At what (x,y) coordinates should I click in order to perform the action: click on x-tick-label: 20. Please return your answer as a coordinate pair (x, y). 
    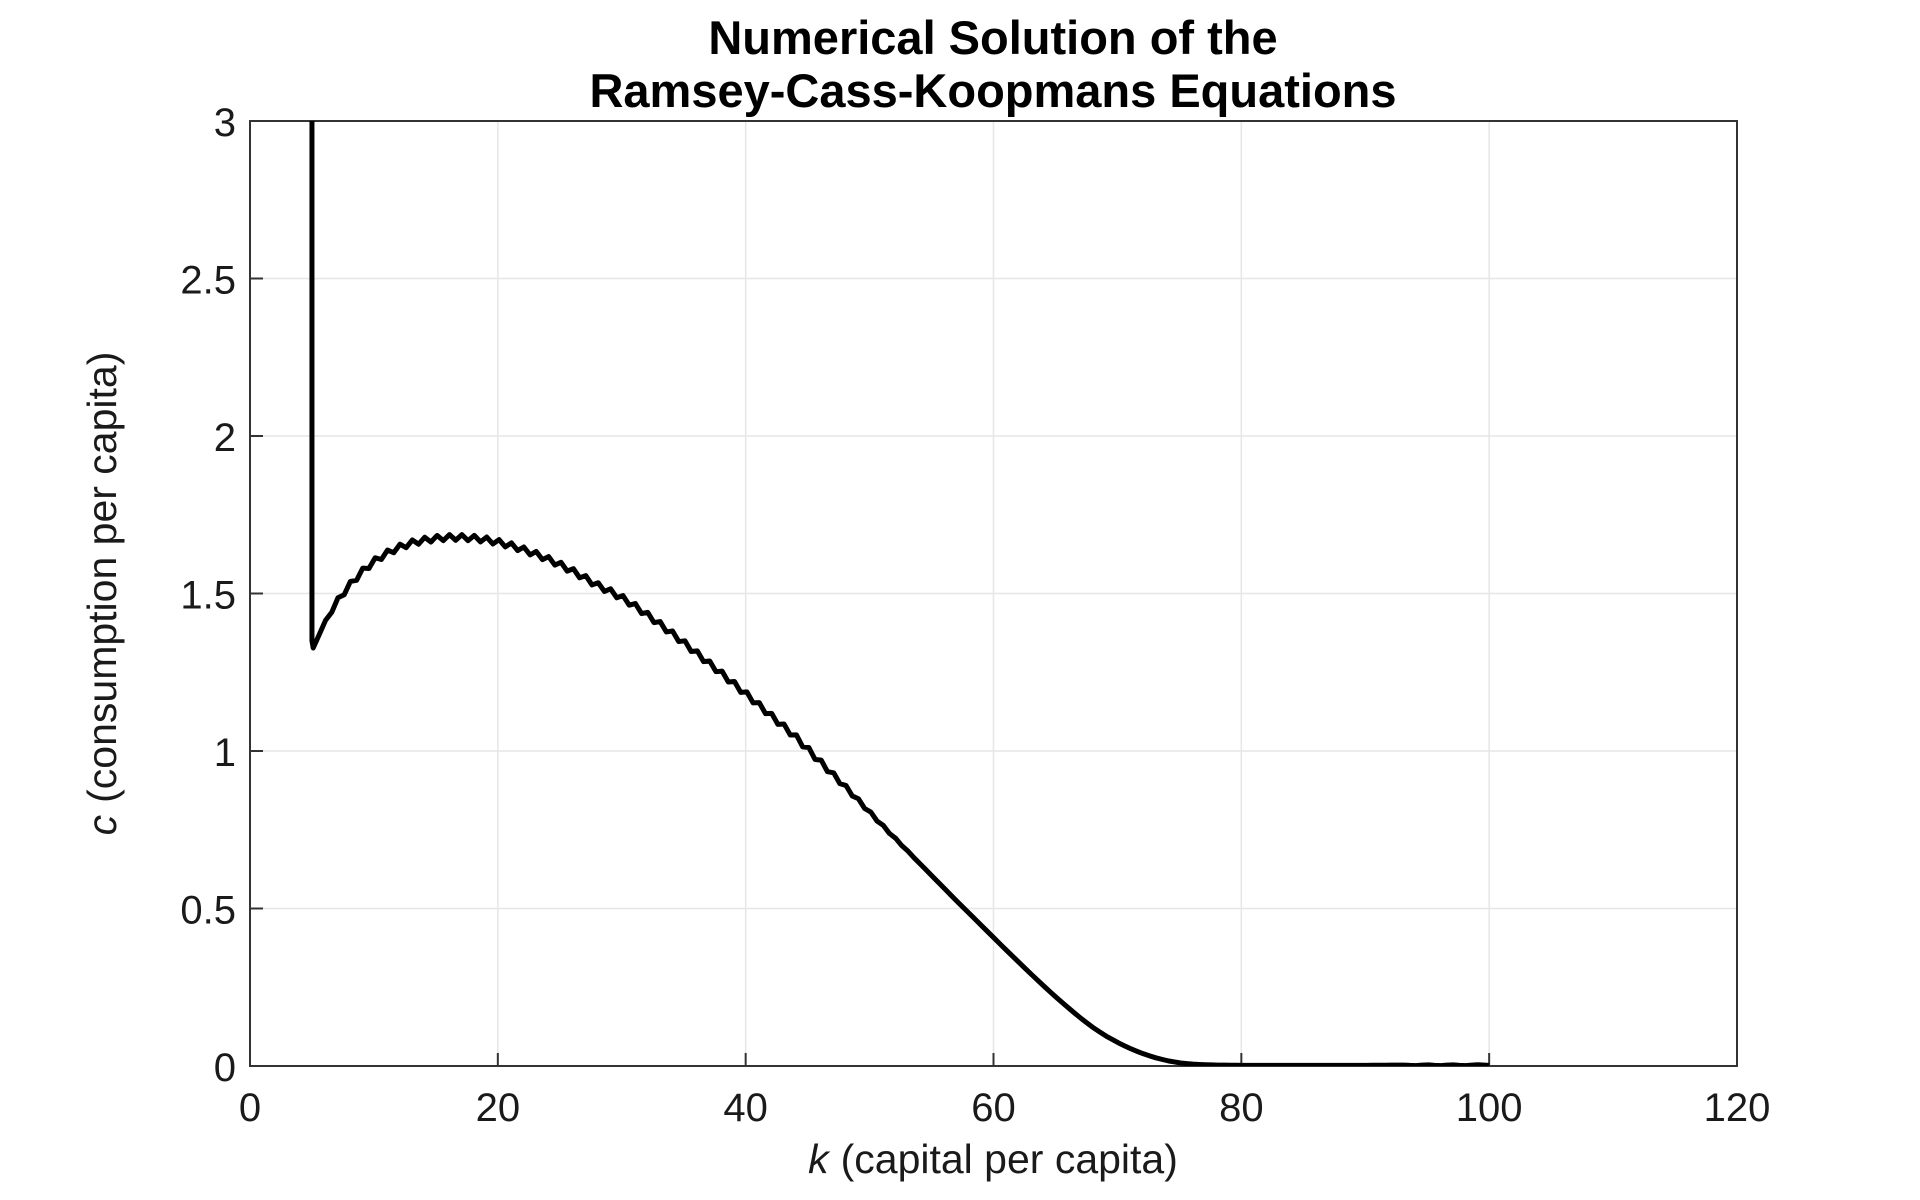
    Looking at the image, I should click on (498, 1108).